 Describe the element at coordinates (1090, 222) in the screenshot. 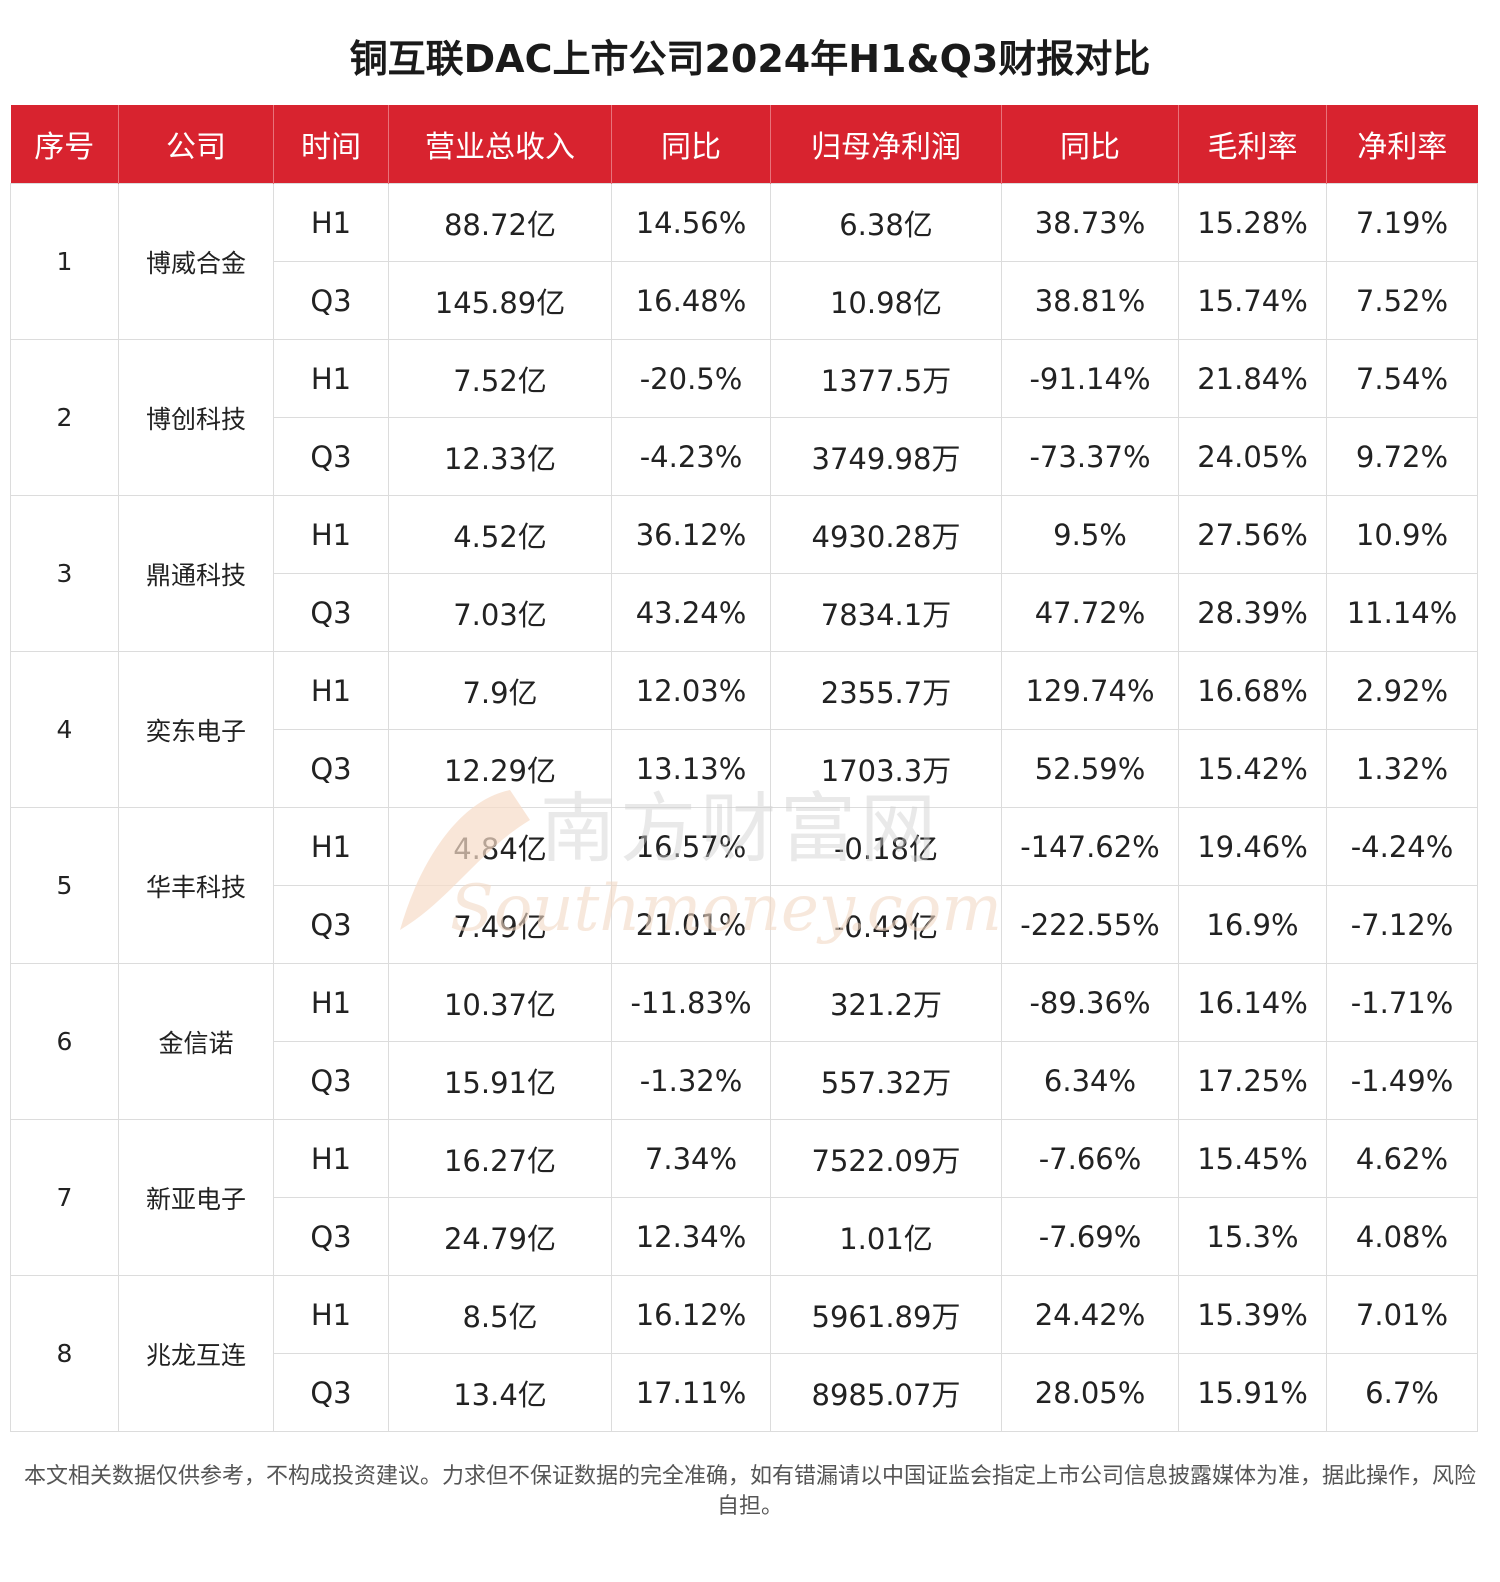

I see `cell-net-profit-yoy: 38.73%` at that location.